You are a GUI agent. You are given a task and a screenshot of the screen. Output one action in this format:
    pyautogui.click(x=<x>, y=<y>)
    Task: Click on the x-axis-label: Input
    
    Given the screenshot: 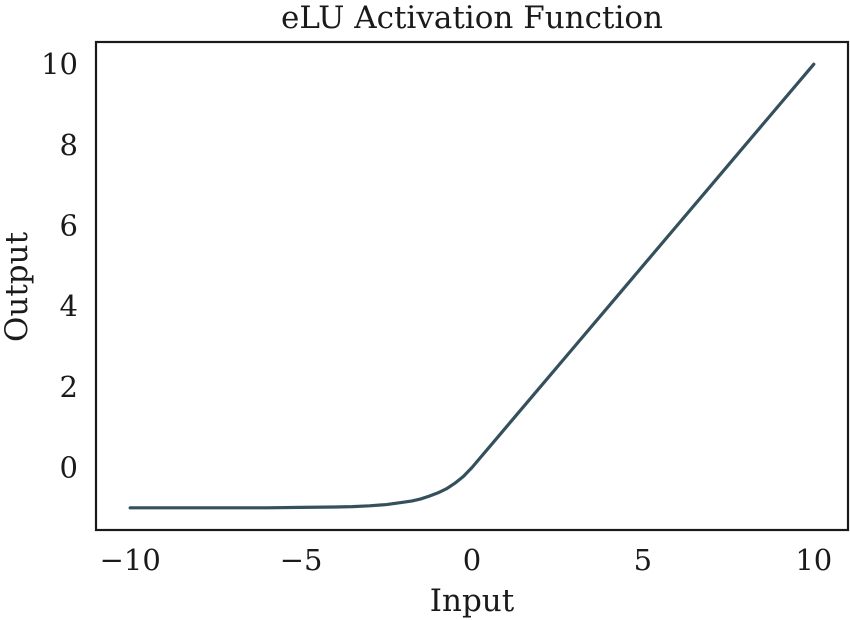 What is the action you would take?
    pyautogui.click(x=472, y=601)
    